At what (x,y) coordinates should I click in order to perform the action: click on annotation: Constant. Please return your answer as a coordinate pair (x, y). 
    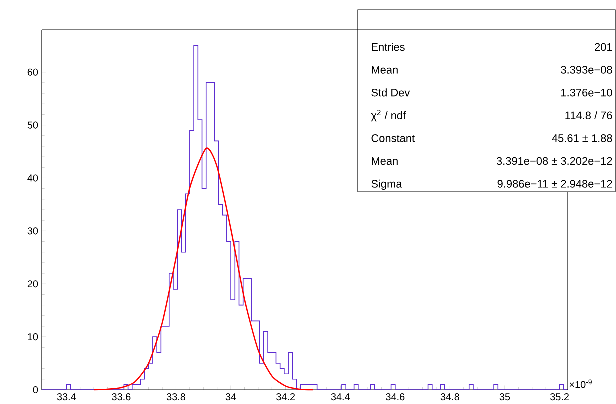
    Looking at the image, I should click on (393, 138).